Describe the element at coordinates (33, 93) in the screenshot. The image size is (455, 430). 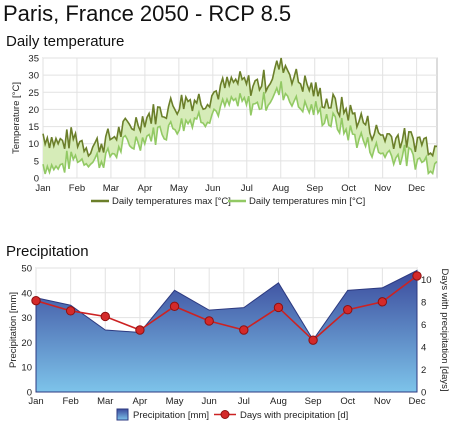
I see `y-tick-label: 25` at that location.